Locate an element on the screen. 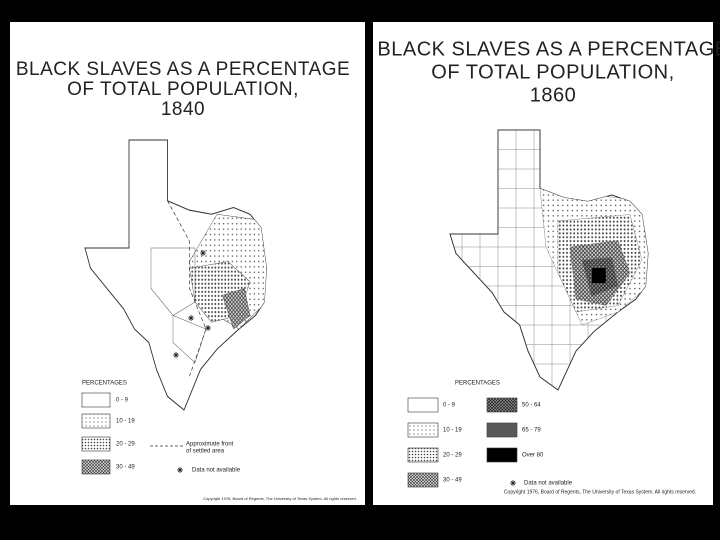  legend-label: 65 - 79 is located at coordinates (531, 431).